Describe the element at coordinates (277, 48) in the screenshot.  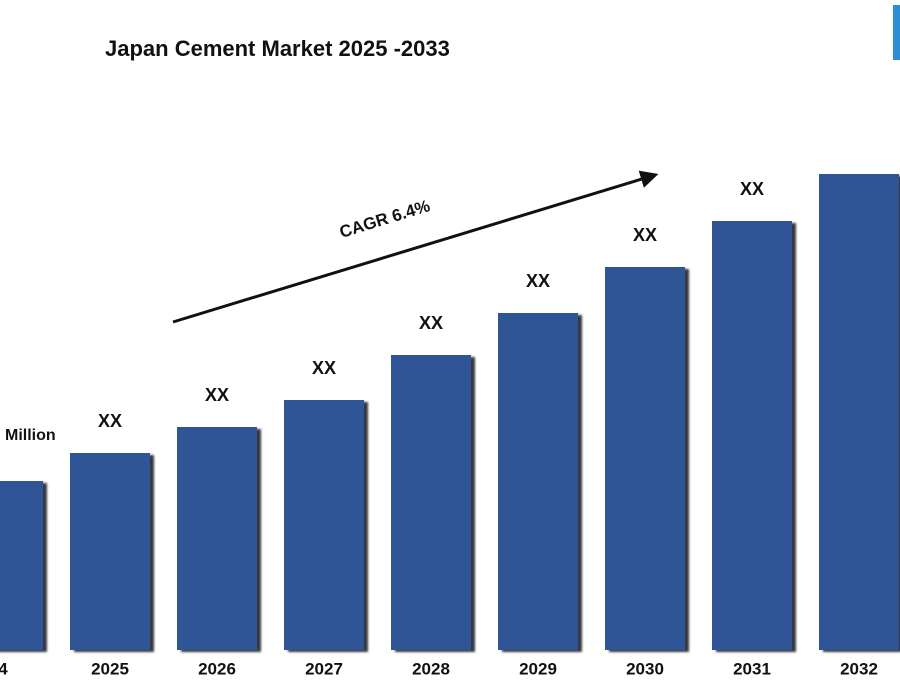
I see `chart-title: Japan Cement Market 2025 -2033` at that location.